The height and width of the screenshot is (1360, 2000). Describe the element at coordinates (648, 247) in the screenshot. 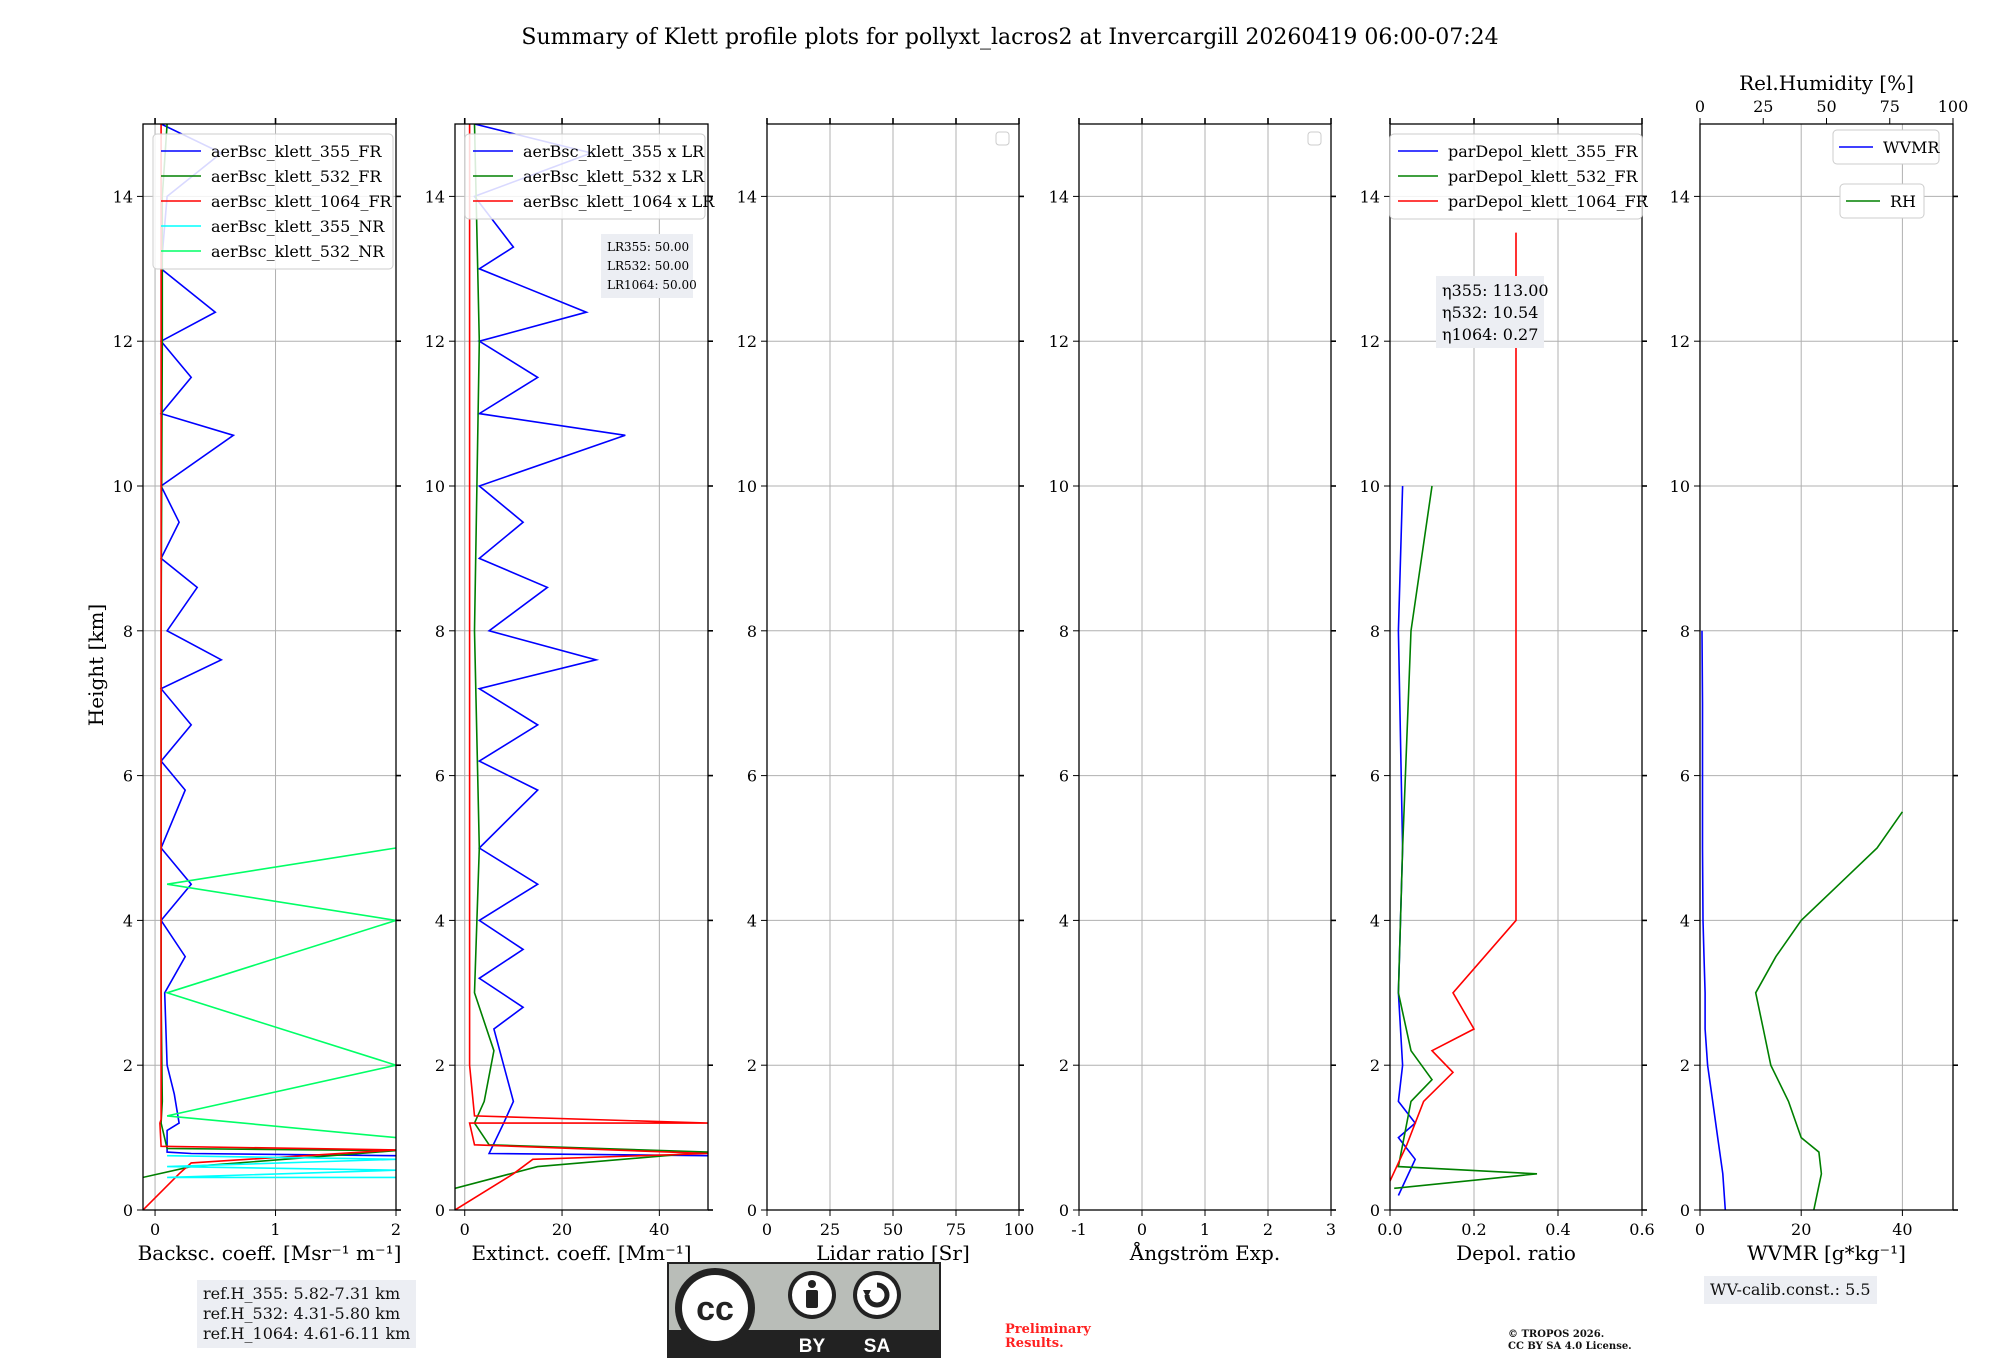

I see `lr-text: LR355: 50.00` at that location.